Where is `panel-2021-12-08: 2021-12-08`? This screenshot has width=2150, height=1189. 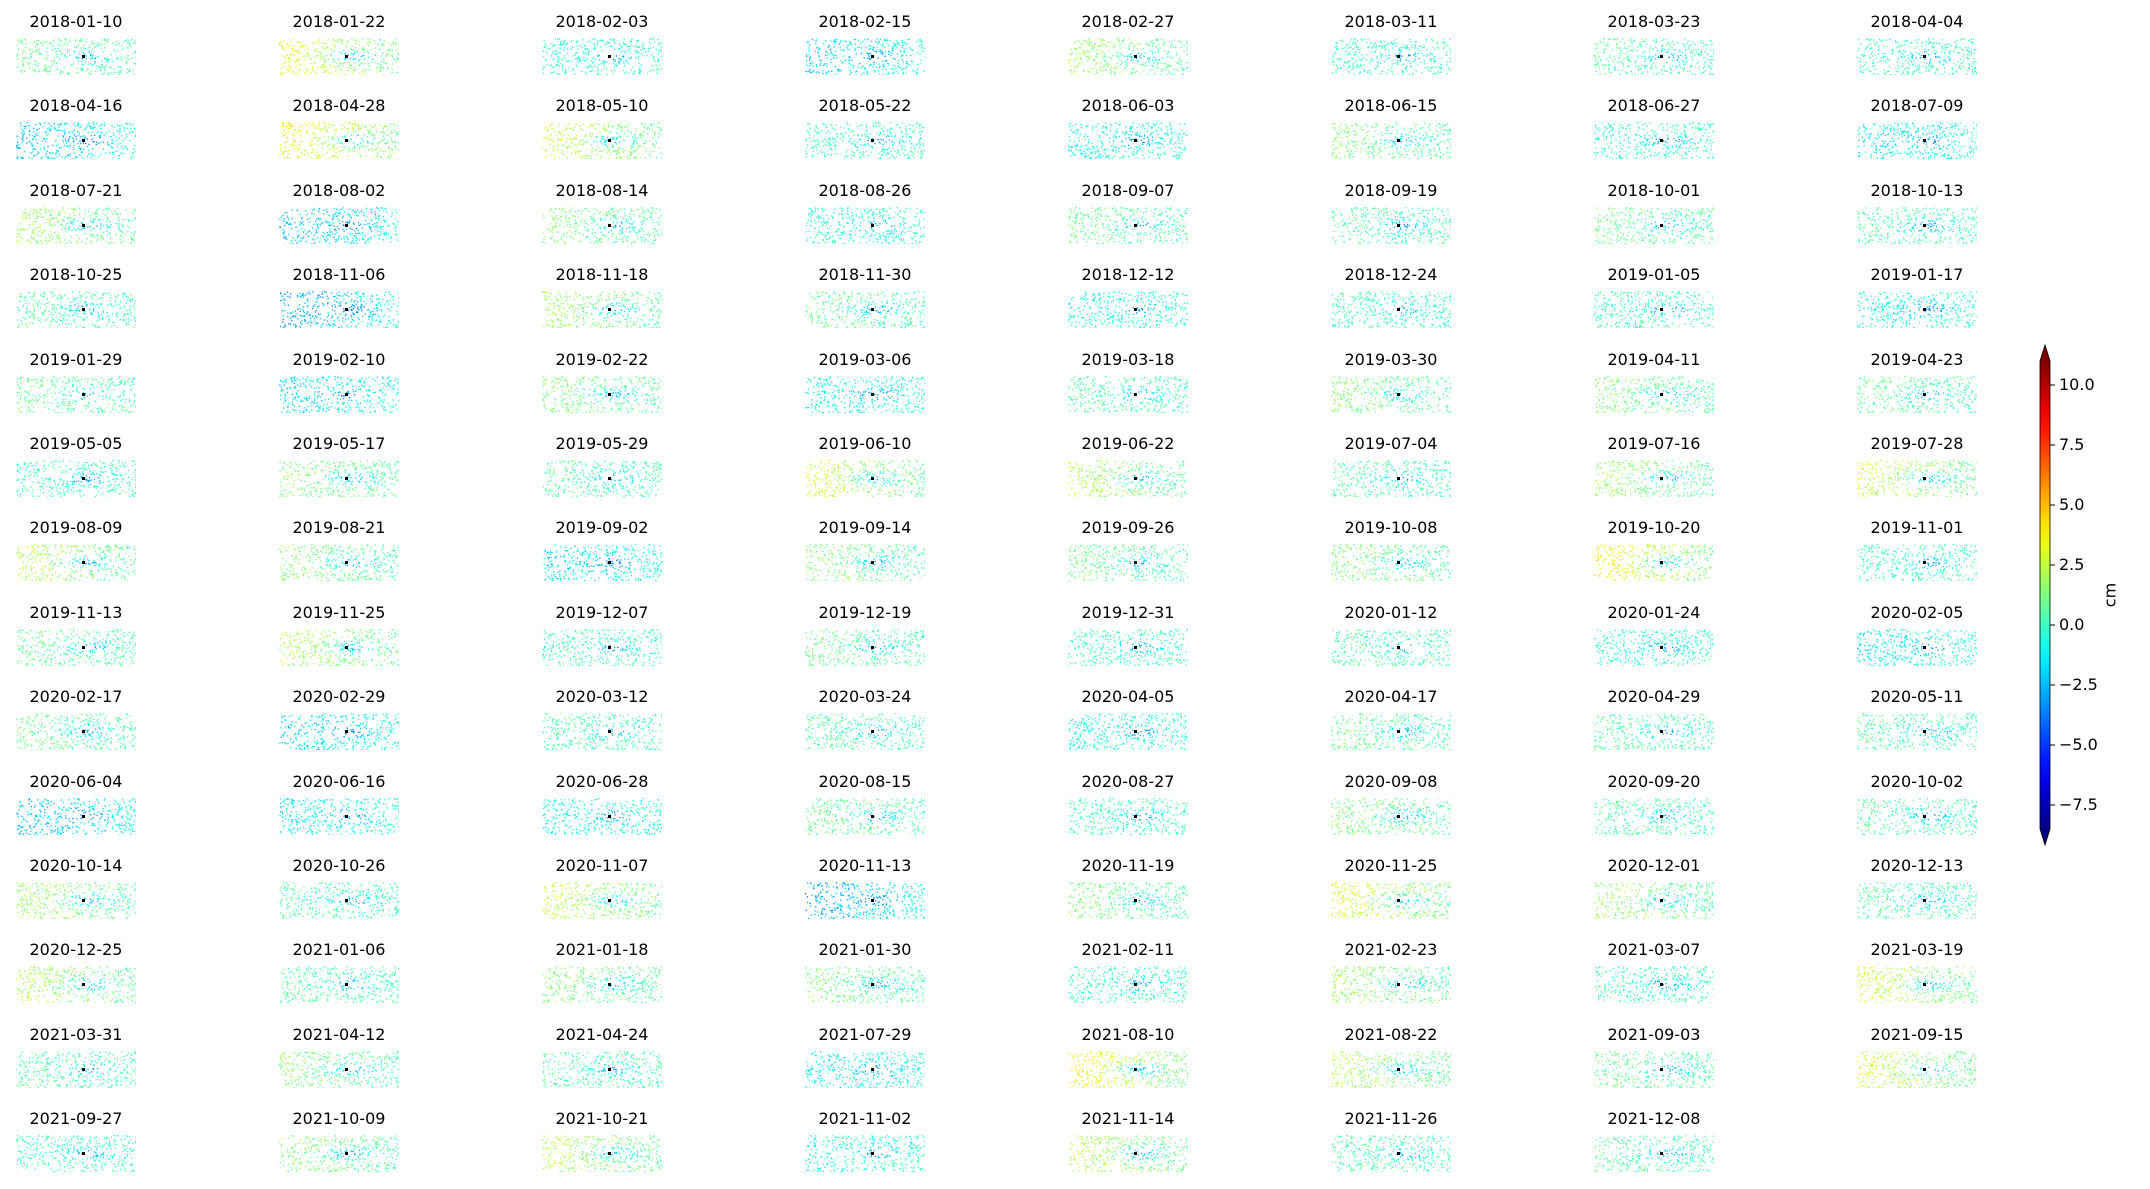
panel-2021-12-08: 2021-12-08 is located at coordinates (1654, 1149).